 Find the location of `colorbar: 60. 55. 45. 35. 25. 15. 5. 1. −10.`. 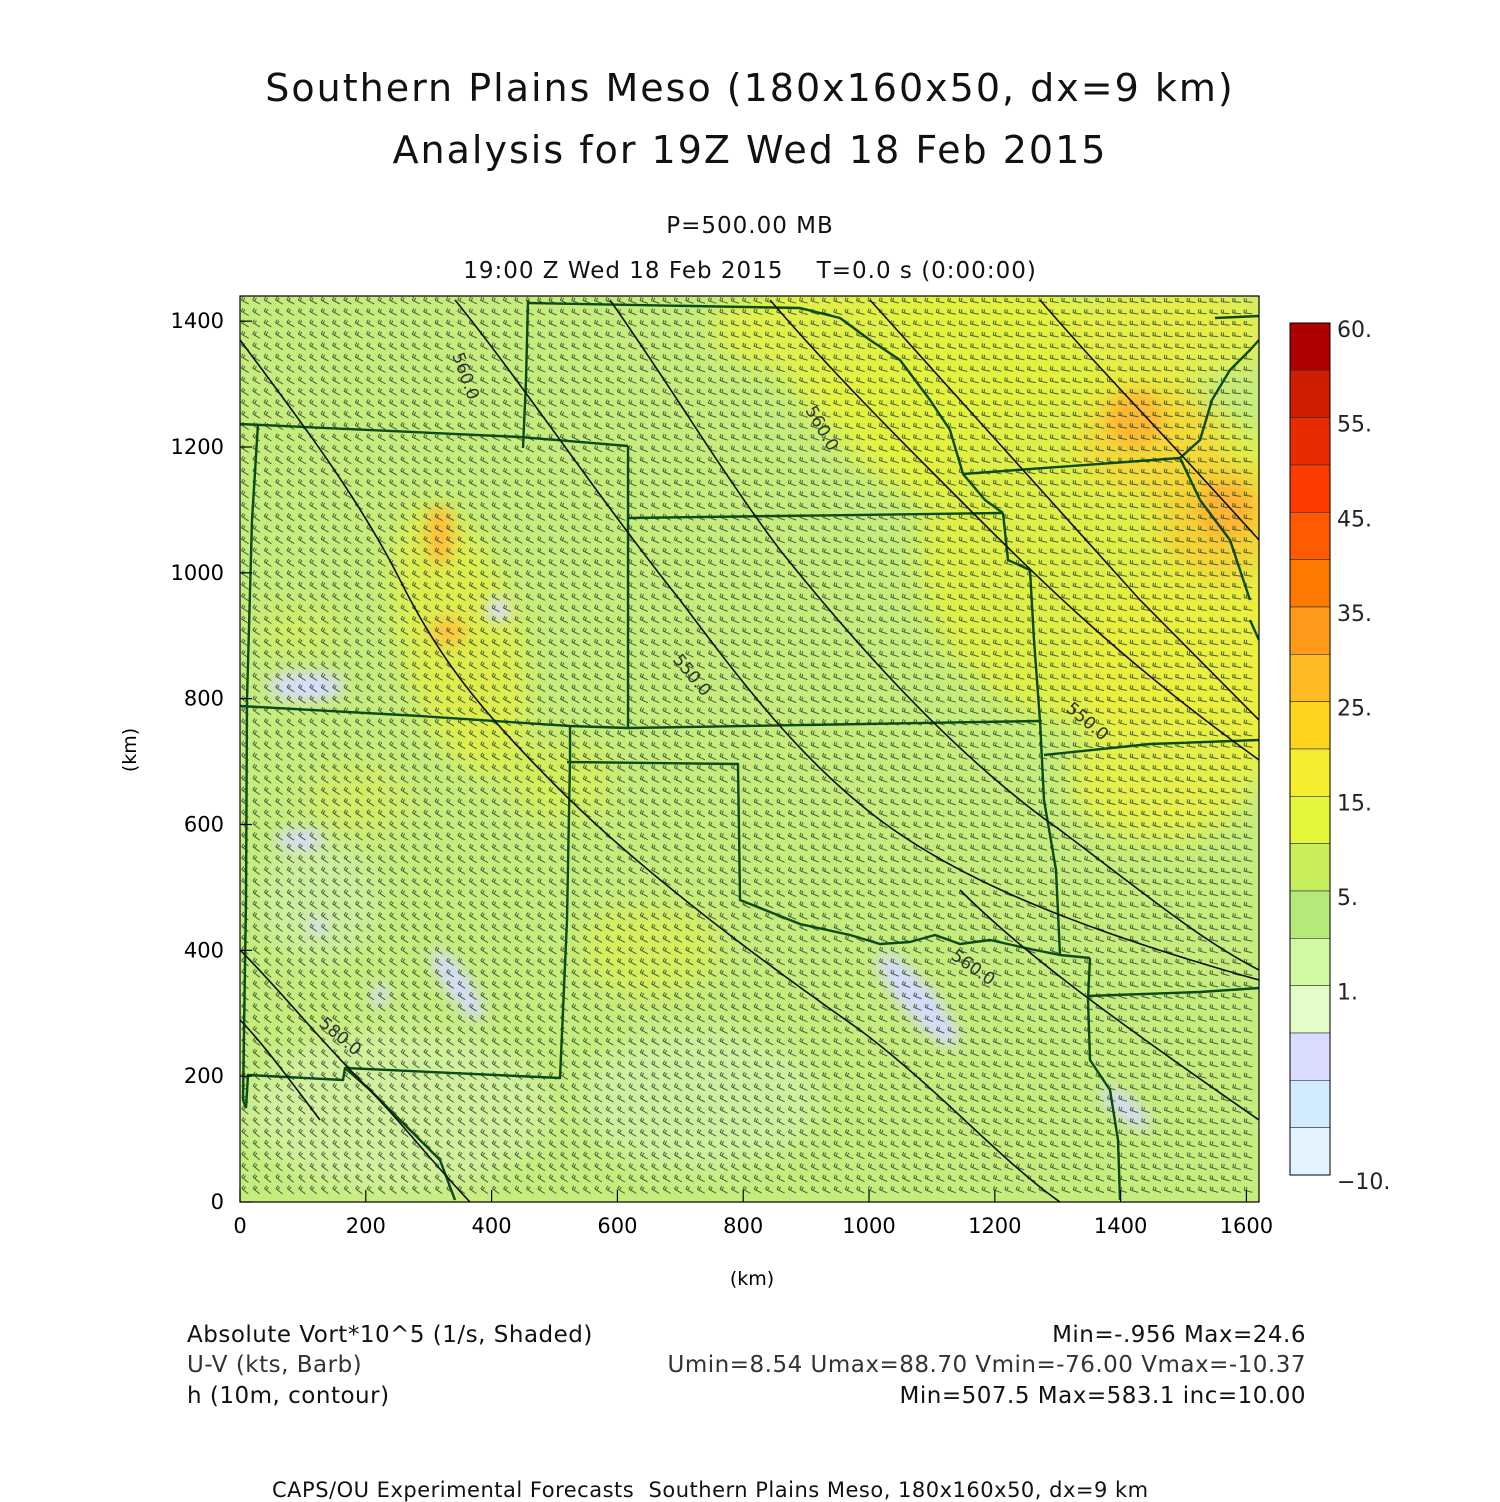

colorbar: 60. 55. 45. 35. 25. 15. 5. 1. −10. is located at coordinates (1339, 756).